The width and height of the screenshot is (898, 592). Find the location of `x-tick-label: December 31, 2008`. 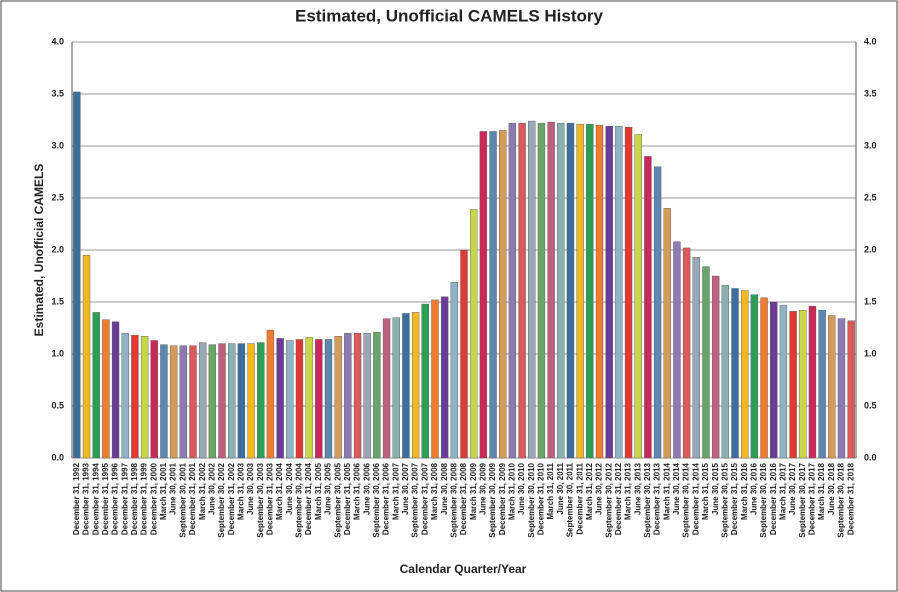

x-tick-label: December 31, 2008 is located at coordinates (463, 498).